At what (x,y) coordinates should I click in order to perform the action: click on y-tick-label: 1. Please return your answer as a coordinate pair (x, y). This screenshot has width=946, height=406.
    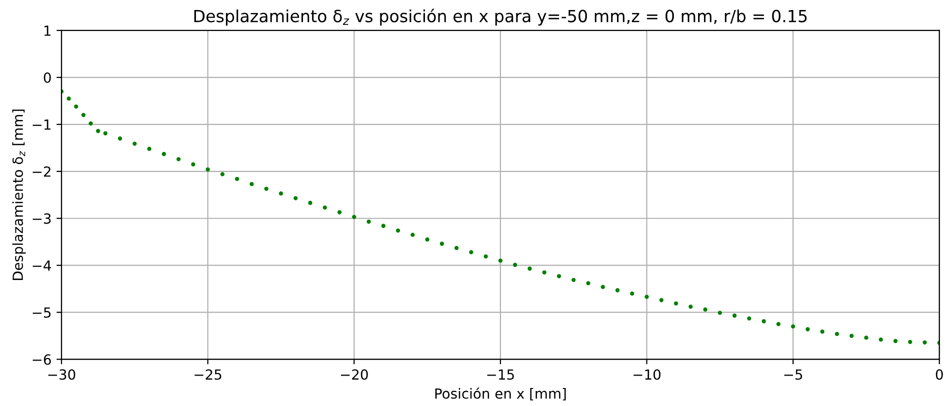
    Looking at the image, I should click on (47, 31).